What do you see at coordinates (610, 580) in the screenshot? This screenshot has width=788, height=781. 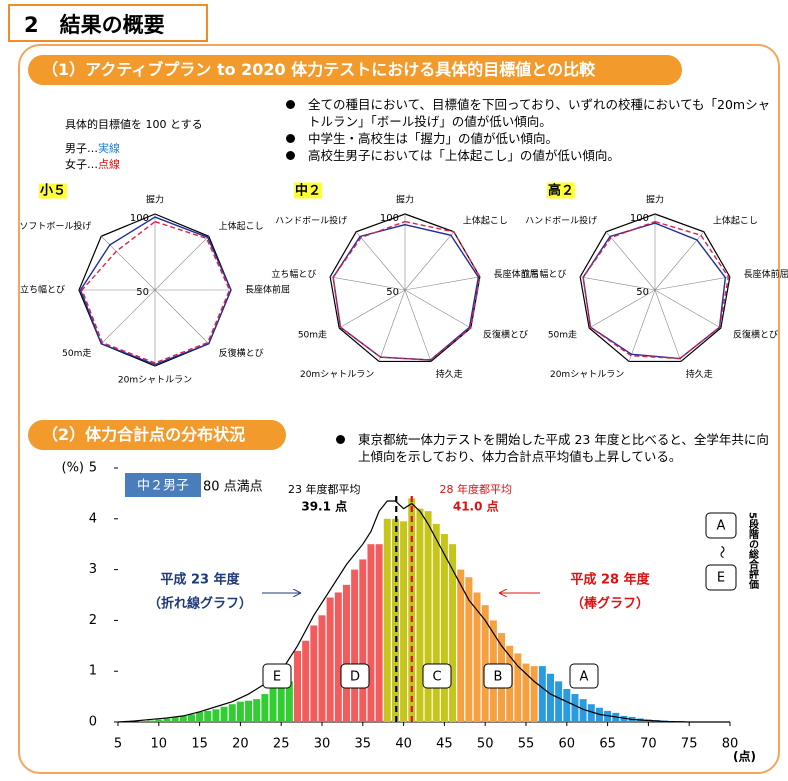 I see `annotation: 平成 28 年度` at bounding box center [610, 580].